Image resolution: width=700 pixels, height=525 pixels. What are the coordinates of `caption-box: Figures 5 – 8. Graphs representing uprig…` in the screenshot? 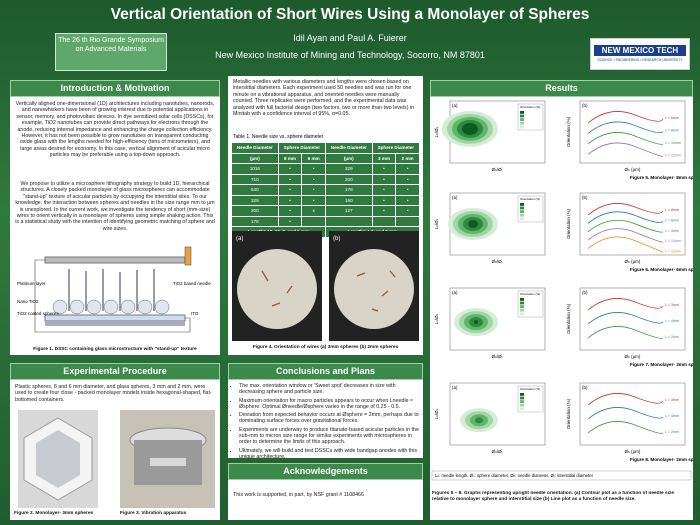 It's located at (553, 496).